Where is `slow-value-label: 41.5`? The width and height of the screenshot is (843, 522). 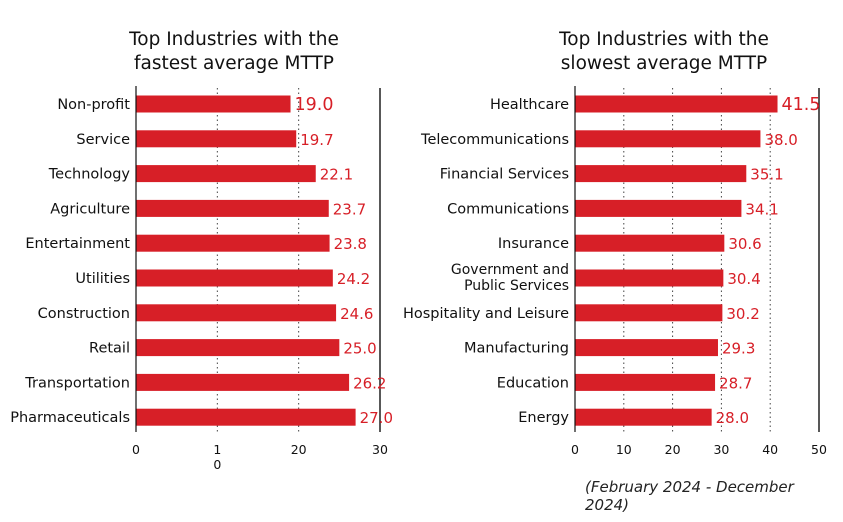
slow-value-label: 41.5 is located at coordinates (801, 105).